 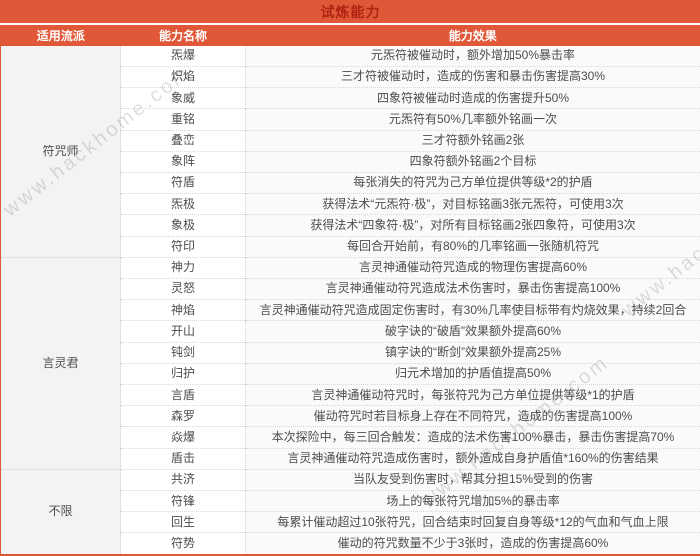 What do you see at coordinates (472, 437) in the screenshot?
I see `ability-effect-cell: 本次探险中，每三回合触发：造成的法术伤害100%暴击，暴击伤害提高70%` at bounding box center [472, 437].